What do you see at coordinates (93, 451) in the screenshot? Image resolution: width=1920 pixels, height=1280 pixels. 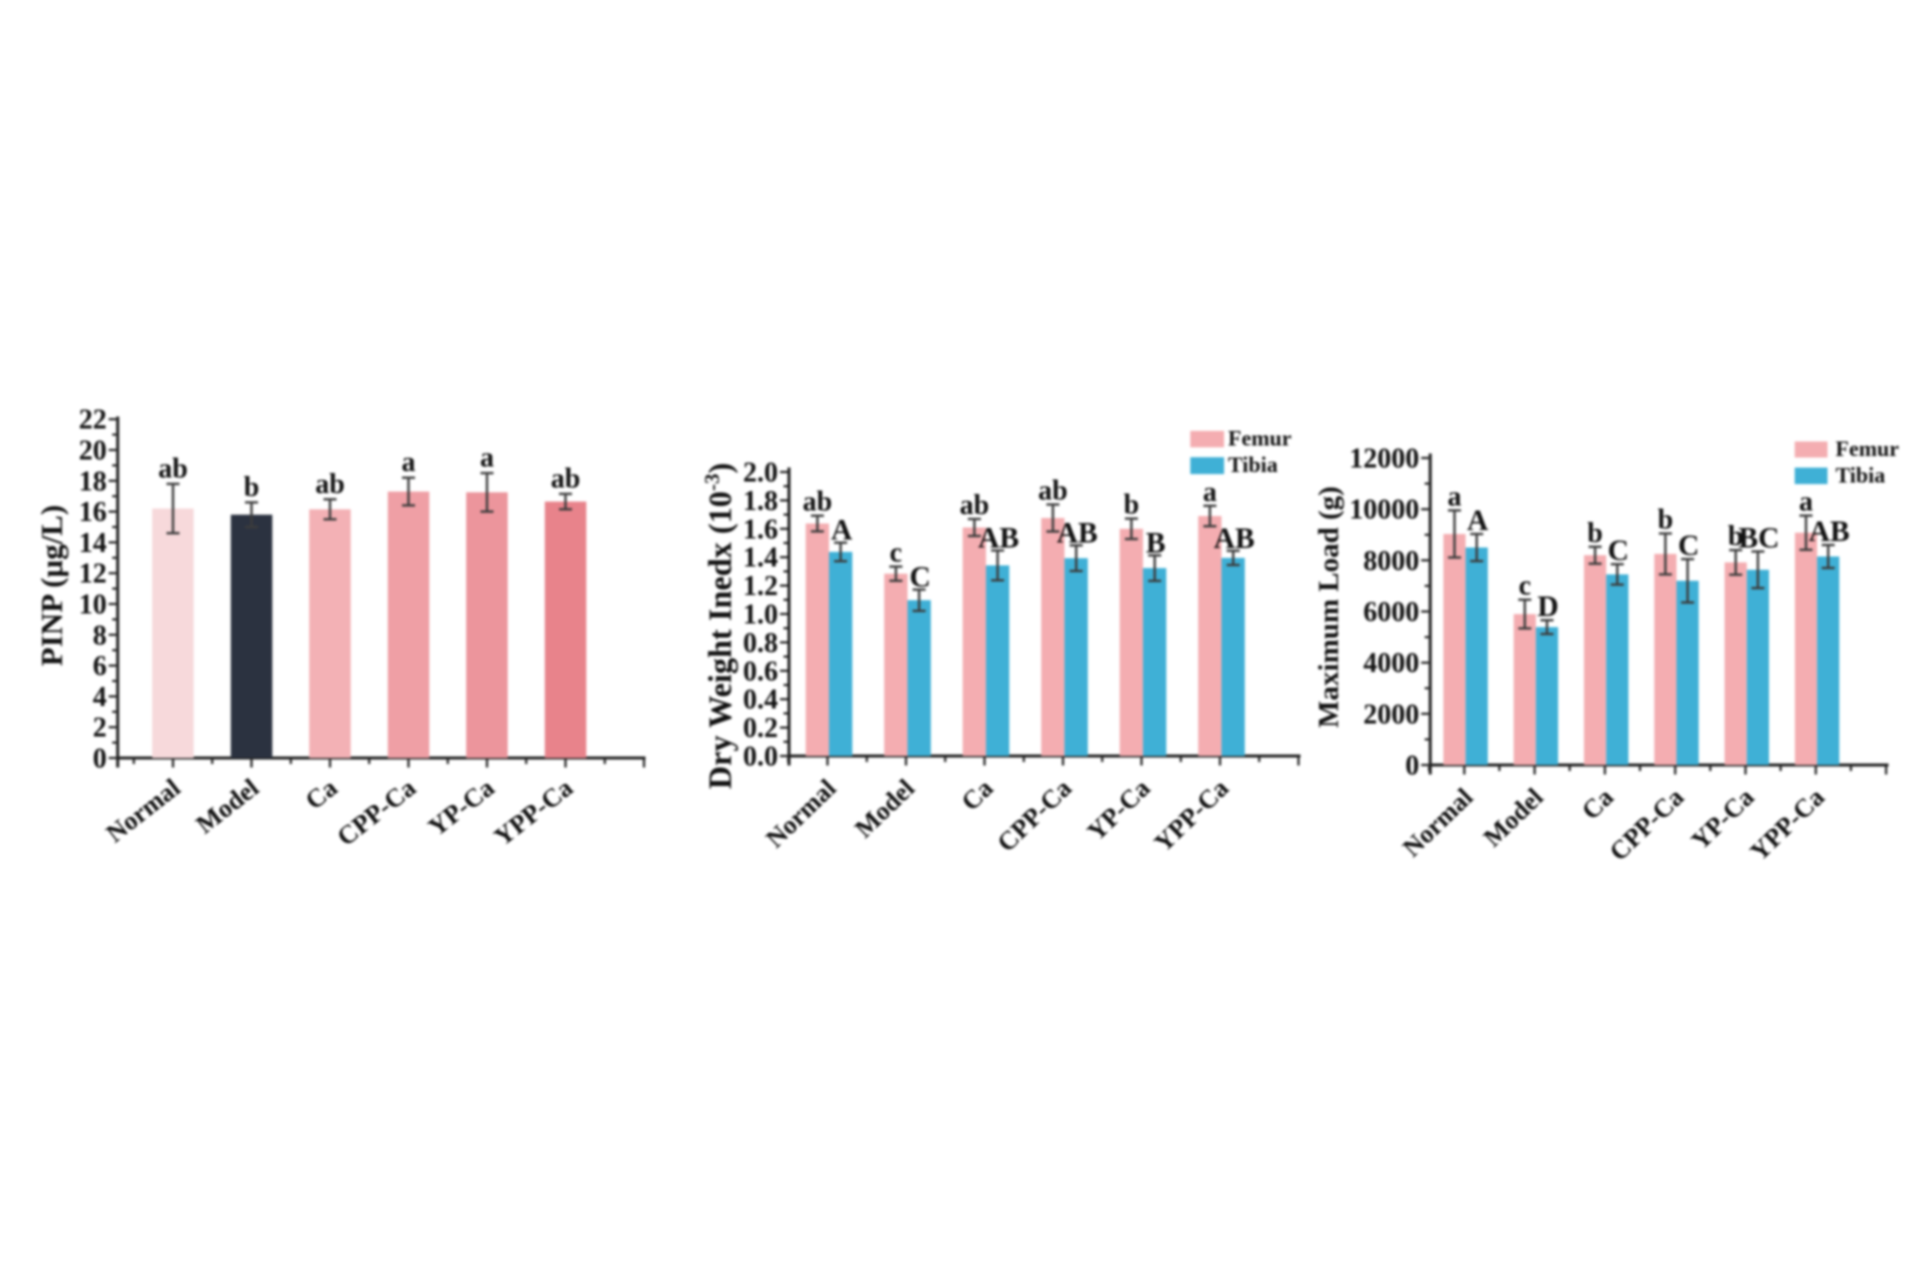 I see `svg-text: 20` at bounding box center [93, 451].